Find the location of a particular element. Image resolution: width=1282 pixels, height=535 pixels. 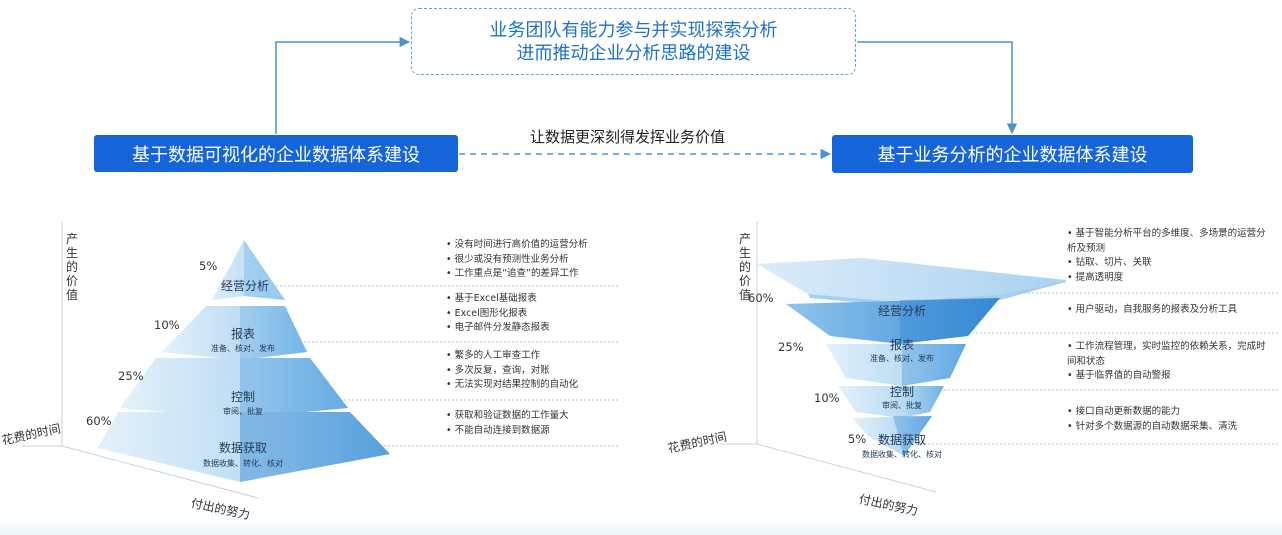

right-note-text: • 工作流程管理，实时监控的依赖关系，完成时 is located at coordinates (1166, 346).